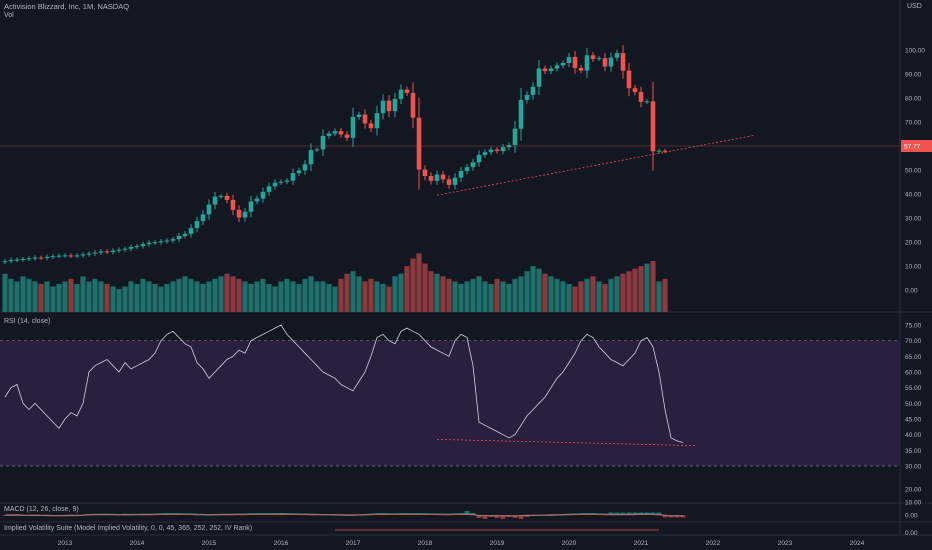  What do you see at coordinates (913, 420) in the screenshot?
I see `rsi-tick-label: 45.00` at bounding box center [913, 420].